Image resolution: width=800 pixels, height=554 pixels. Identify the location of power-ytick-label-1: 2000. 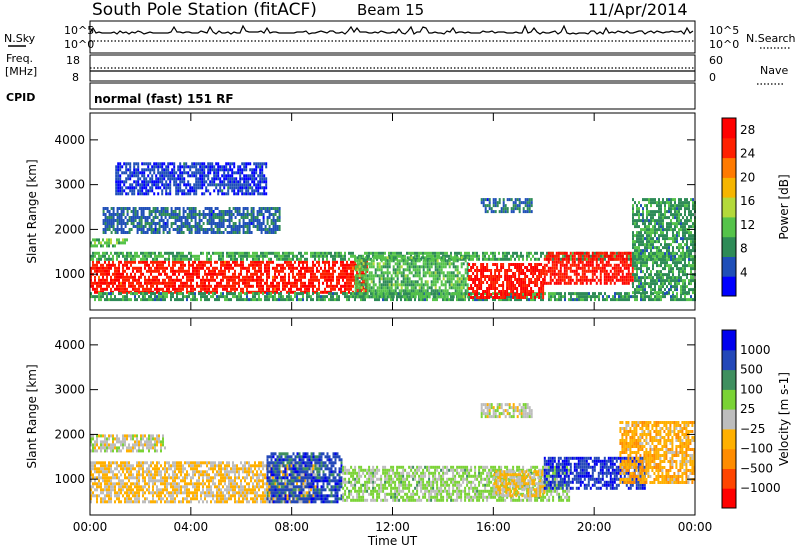
(69, 229).